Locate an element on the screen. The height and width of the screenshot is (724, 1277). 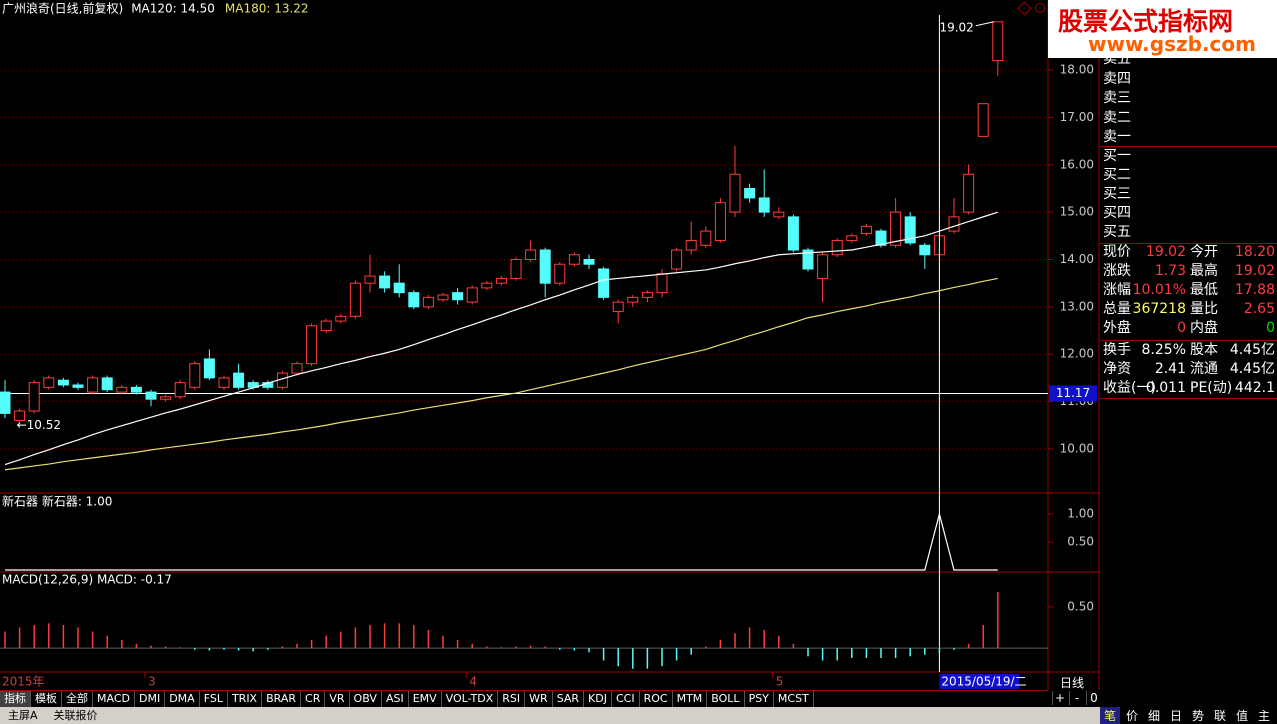
y-tick-label: 14.00 is located at coordinates (1077, 259).